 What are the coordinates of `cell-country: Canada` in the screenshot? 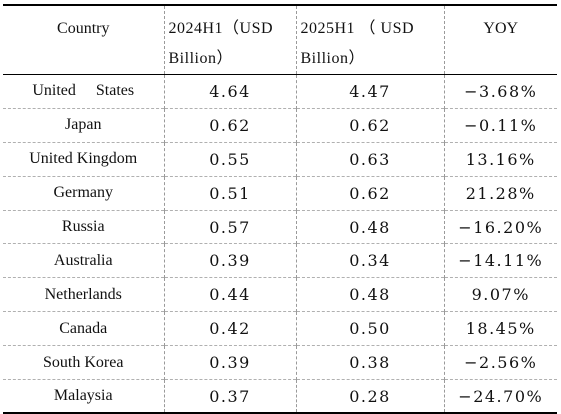 It's located at (83, 328).